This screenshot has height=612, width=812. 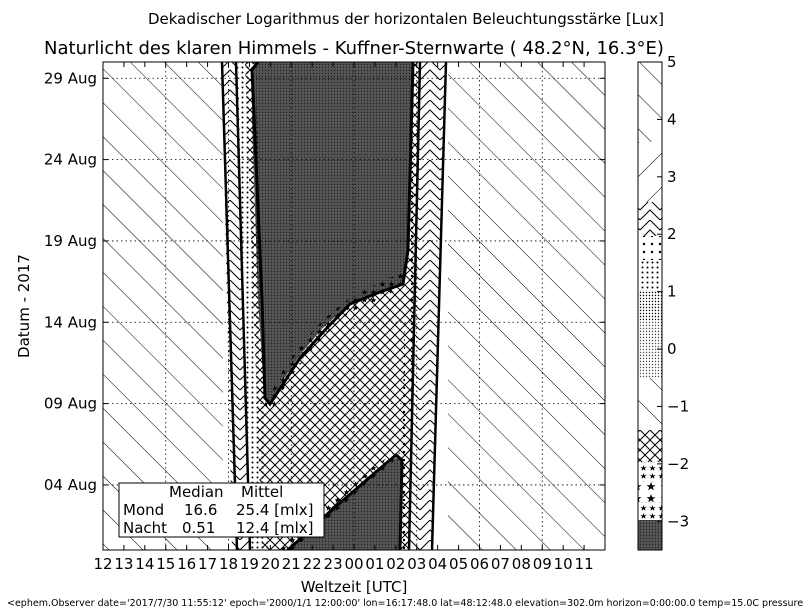 I want to click on colorbar-tick-label: −3, so click(x=678, y=521).